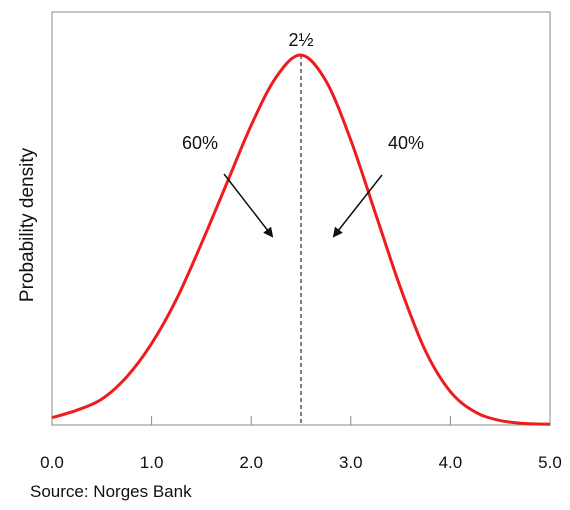 This screenshot has height=510, width=570. What do you see at coordinates (200, 143) in the screenshot?
I see `left-share-label: 60%` at bounding box center [200, 143].